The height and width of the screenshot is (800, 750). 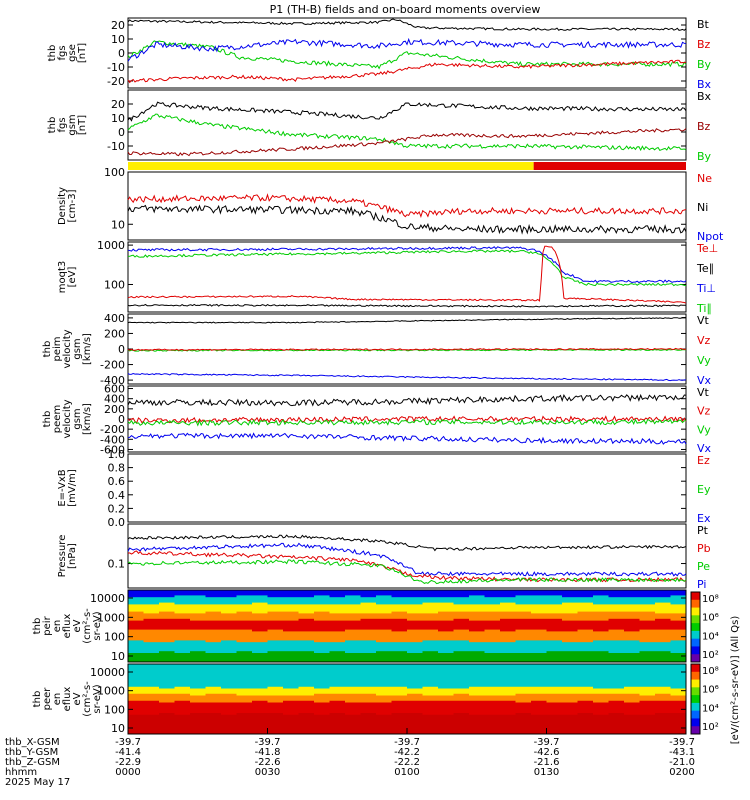 What do you see at coordinates (118, 39) in the screenshot?
I see `y-tick-label: 10` at bounding box center [118, 39].